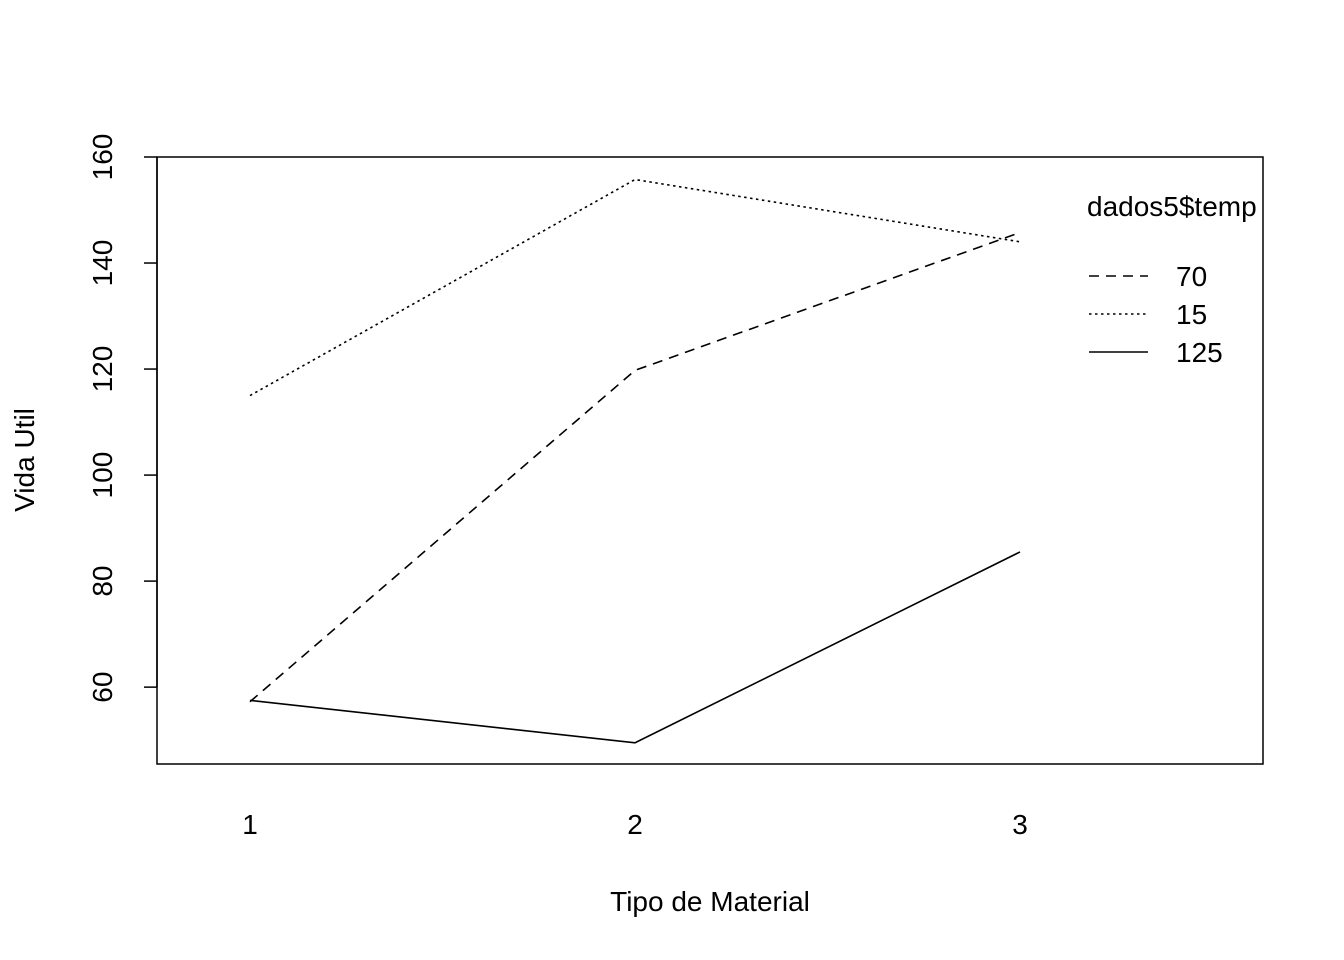 The width and height of the screenshot is (1344, 960). What do you see at coordinates (1172, 206) in the screenshot?
I see `legend-title: dados5$temp` at bounding box center [1172, 206].